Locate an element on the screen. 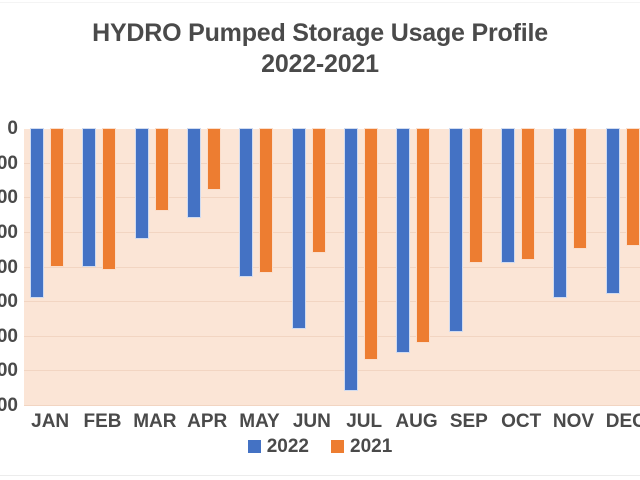  legend-entry-2022: 2022 is located at coordinates (278, 446).